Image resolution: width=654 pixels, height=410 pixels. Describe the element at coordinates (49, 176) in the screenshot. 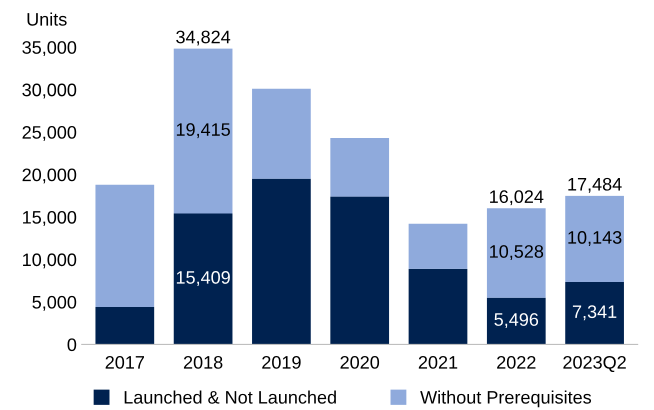

I see `y-tick-label: 20,000` at that location.